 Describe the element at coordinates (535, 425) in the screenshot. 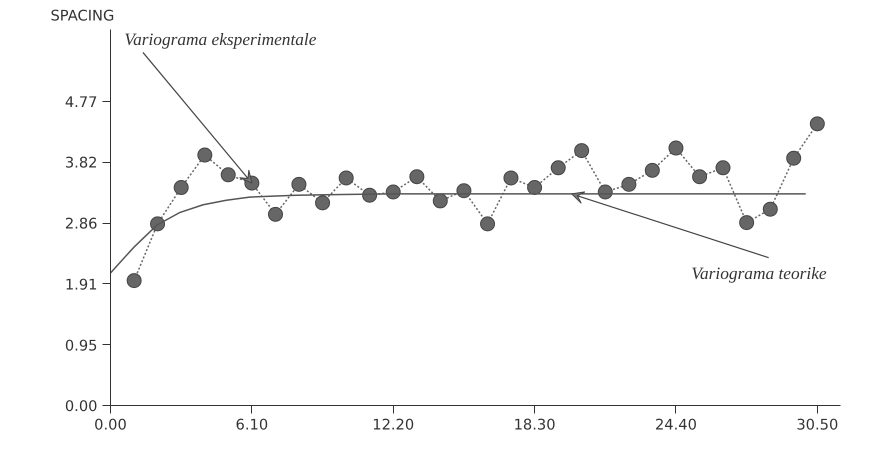

I see `x-tick-label: 18.30` at that location.